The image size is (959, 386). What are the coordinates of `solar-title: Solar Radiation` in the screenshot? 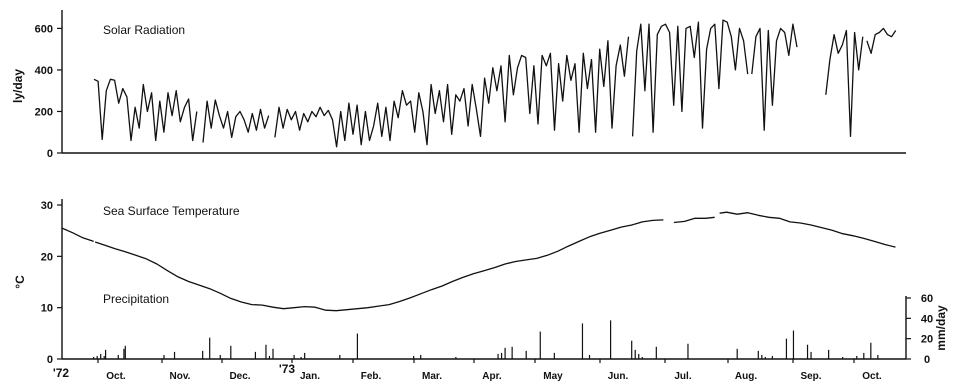 It's located at (144, 30).